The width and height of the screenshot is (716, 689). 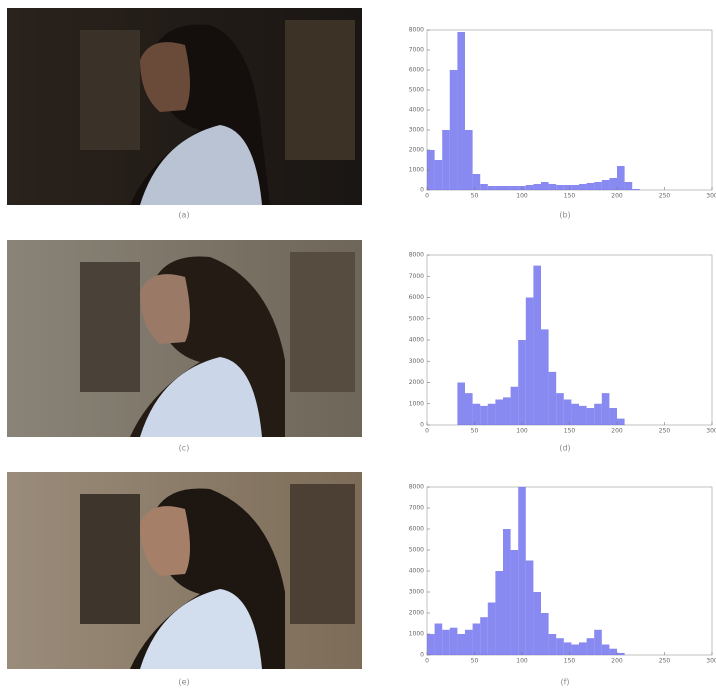 What do you see at coordinates (564, 215) in the screenshot?
I see `caption: (b)` at bounding box center [564, 215].